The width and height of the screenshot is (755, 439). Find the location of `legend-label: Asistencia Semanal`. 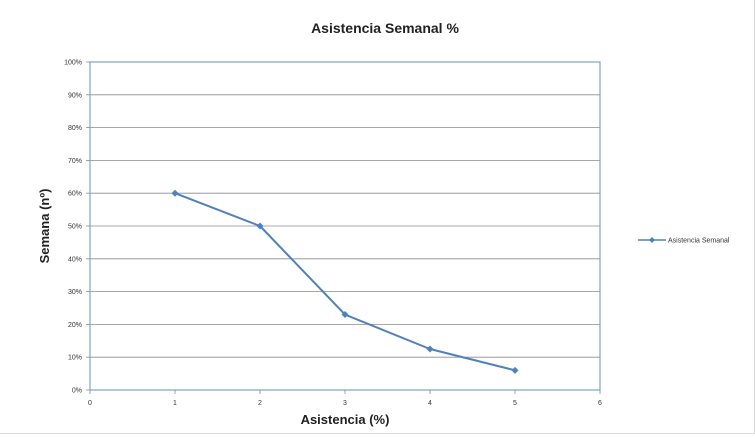

legend-label: Asistencia Semanal is located at coordinates (699, 241).